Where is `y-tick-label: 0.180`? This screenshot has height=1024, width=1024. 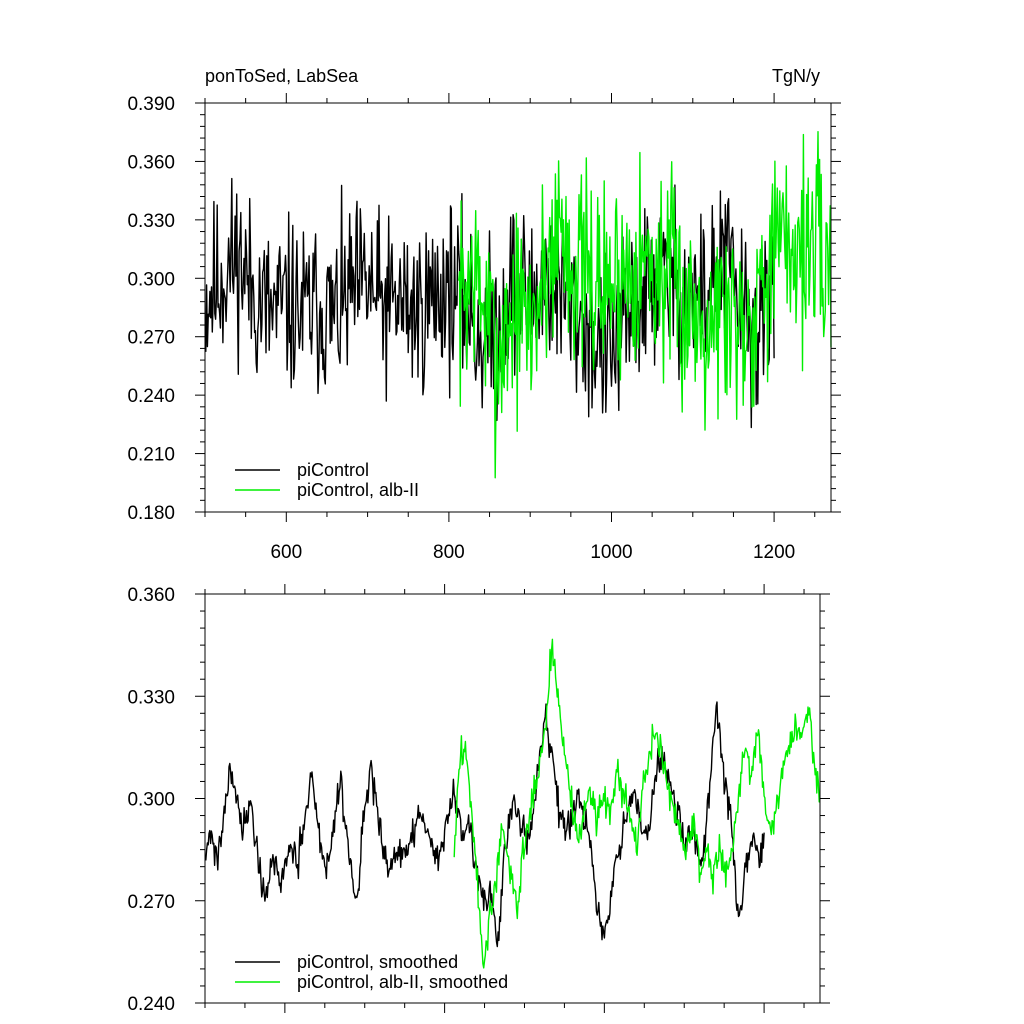 y-tick-label: 0.180 is located at coordinates (151, 513).